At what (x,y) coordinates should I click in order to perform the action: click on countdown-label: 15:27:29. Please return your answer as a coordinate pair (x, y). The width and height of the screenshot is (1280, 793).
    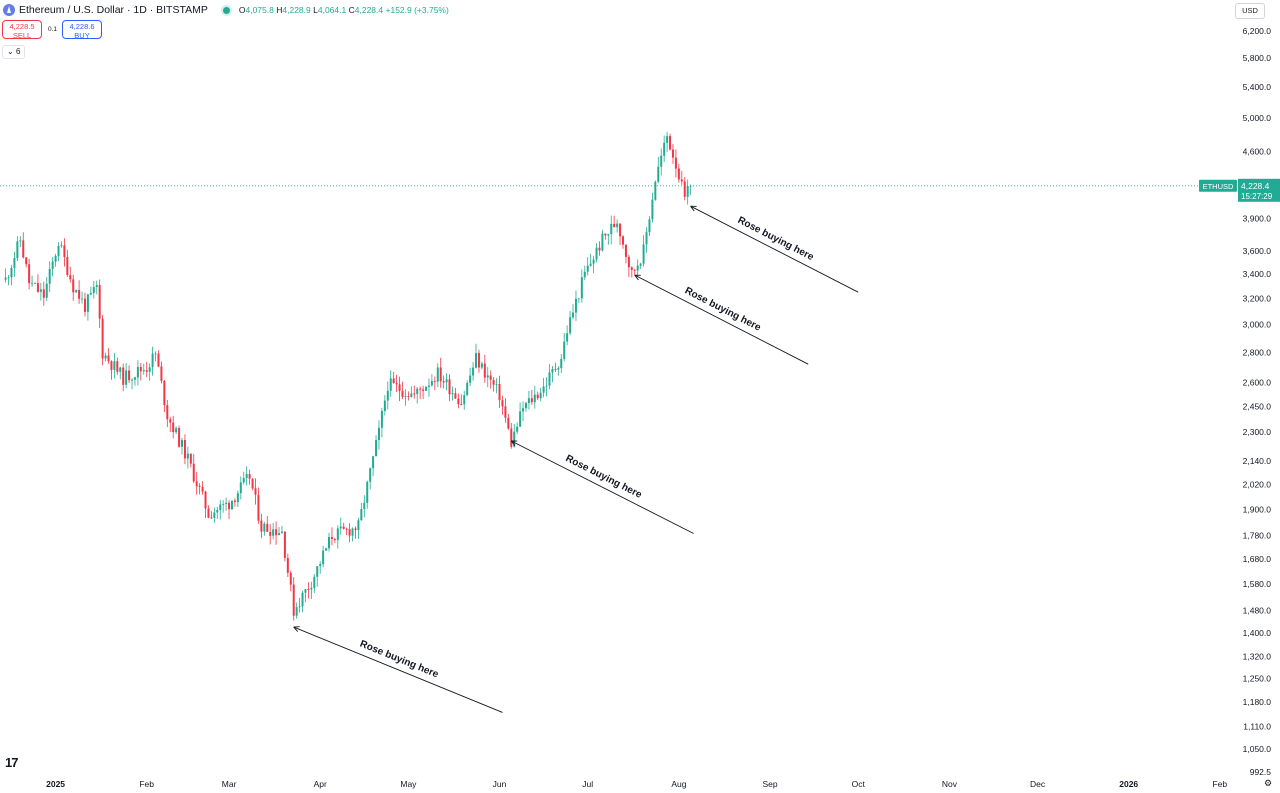
    Looking at the image, I should click on (1257, 196).